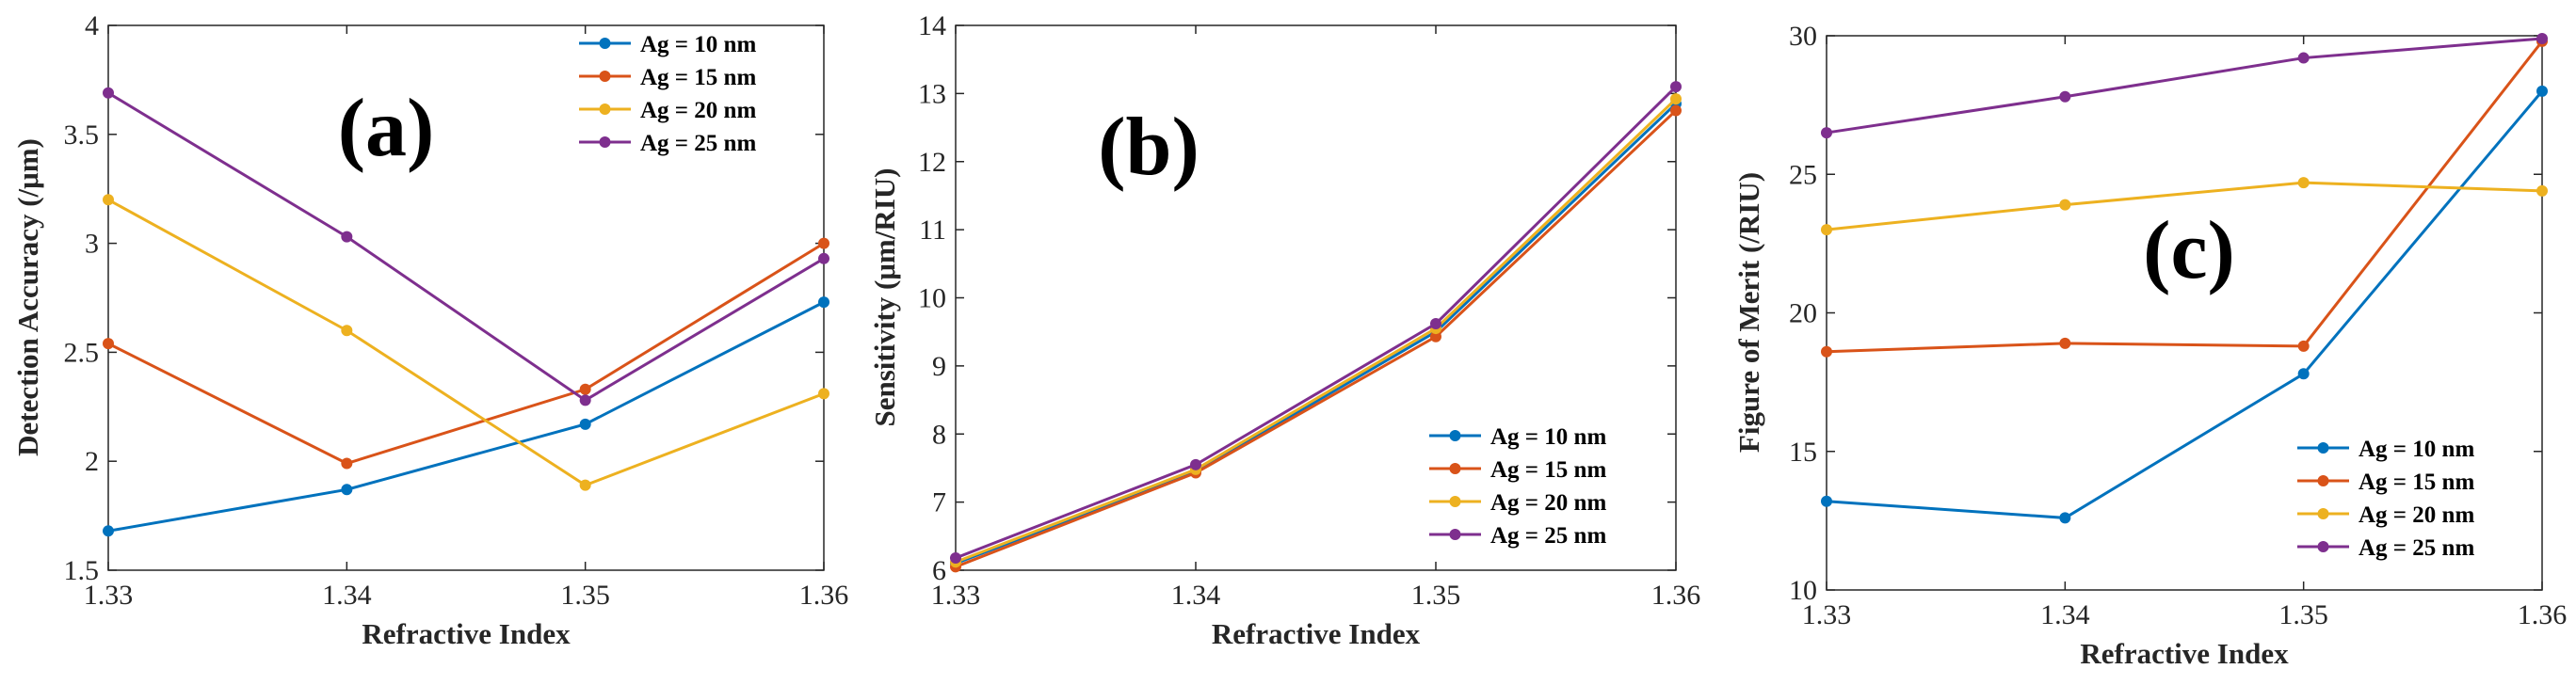 This screenshot has width=2576, height=685. Describe the element at coordinates (1803, 313) in the screenshot. I see `y-tick-label: 20` at that location.